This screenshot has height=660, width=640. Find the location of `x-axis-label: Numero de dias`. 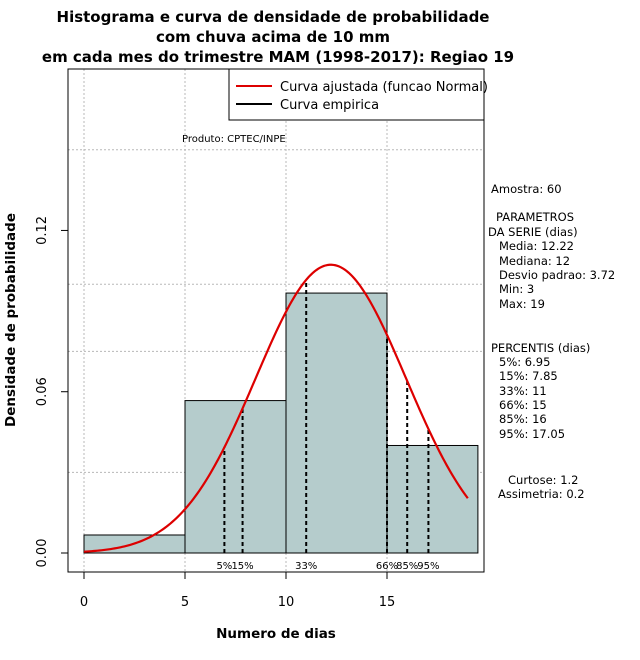

x-axis-label: Numero de dias is located at coordinates (276, 634).